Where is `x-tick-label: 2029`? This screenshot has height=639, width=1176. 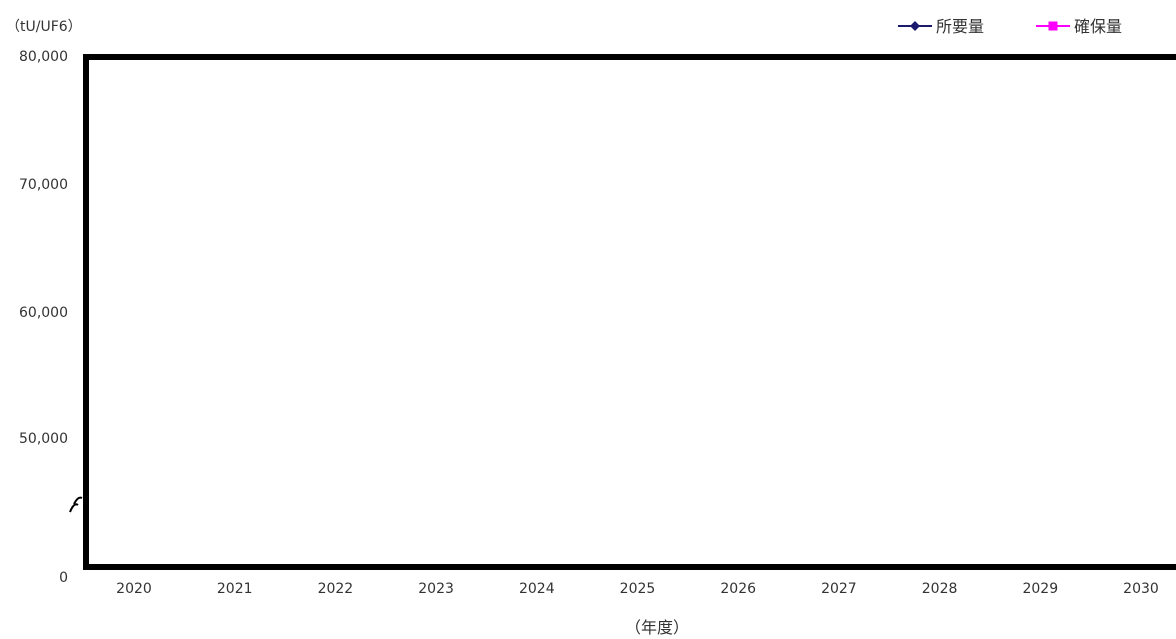
x-tick-label: 2029 is located at coordinates (1040, 589).